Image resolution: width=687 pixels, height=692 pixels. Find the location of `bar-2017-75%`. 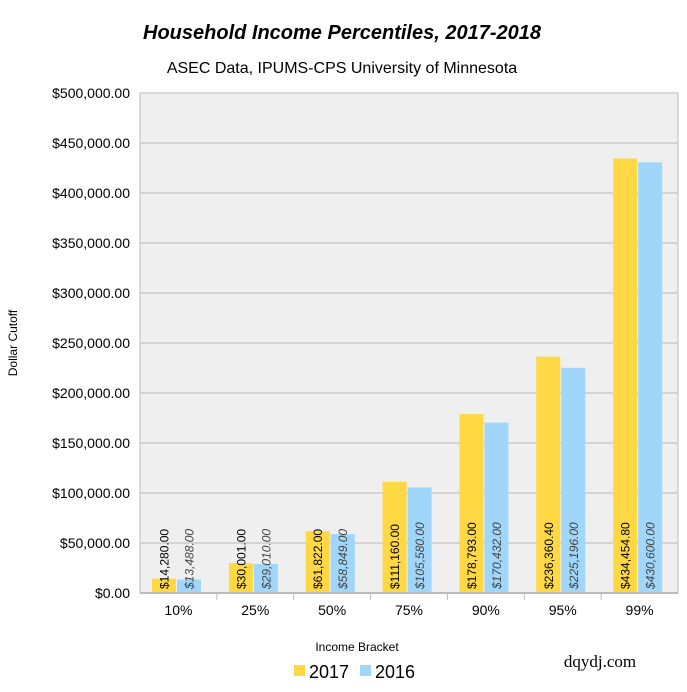

bar-2017-75% is located at coordinates (394, 537).